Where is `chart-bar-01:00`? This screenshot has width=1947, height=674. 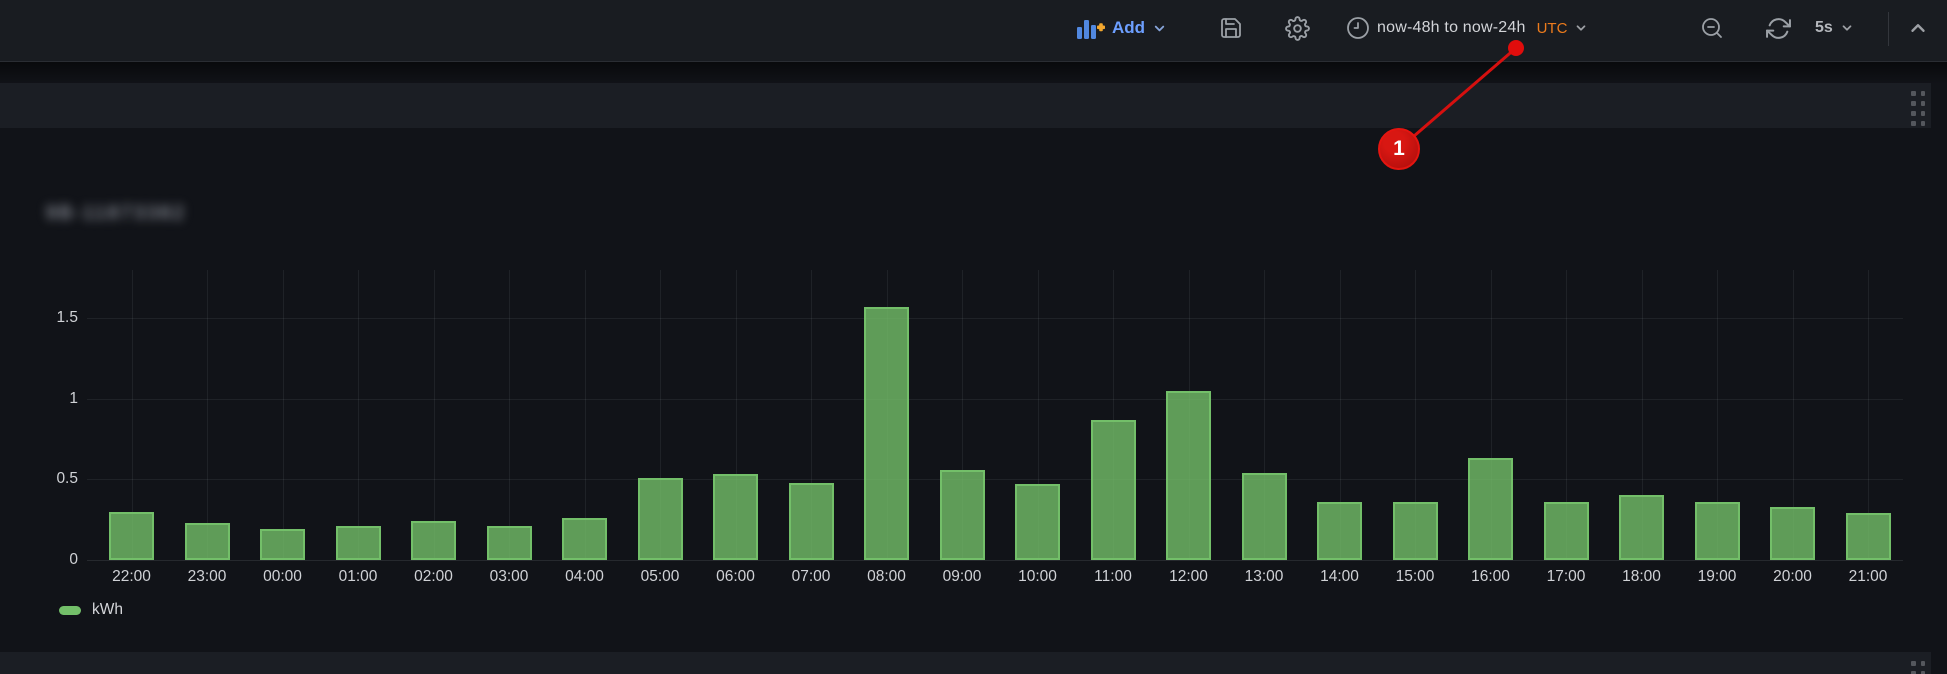 chart-bar-01:00 is located at coordinates (358, 543).